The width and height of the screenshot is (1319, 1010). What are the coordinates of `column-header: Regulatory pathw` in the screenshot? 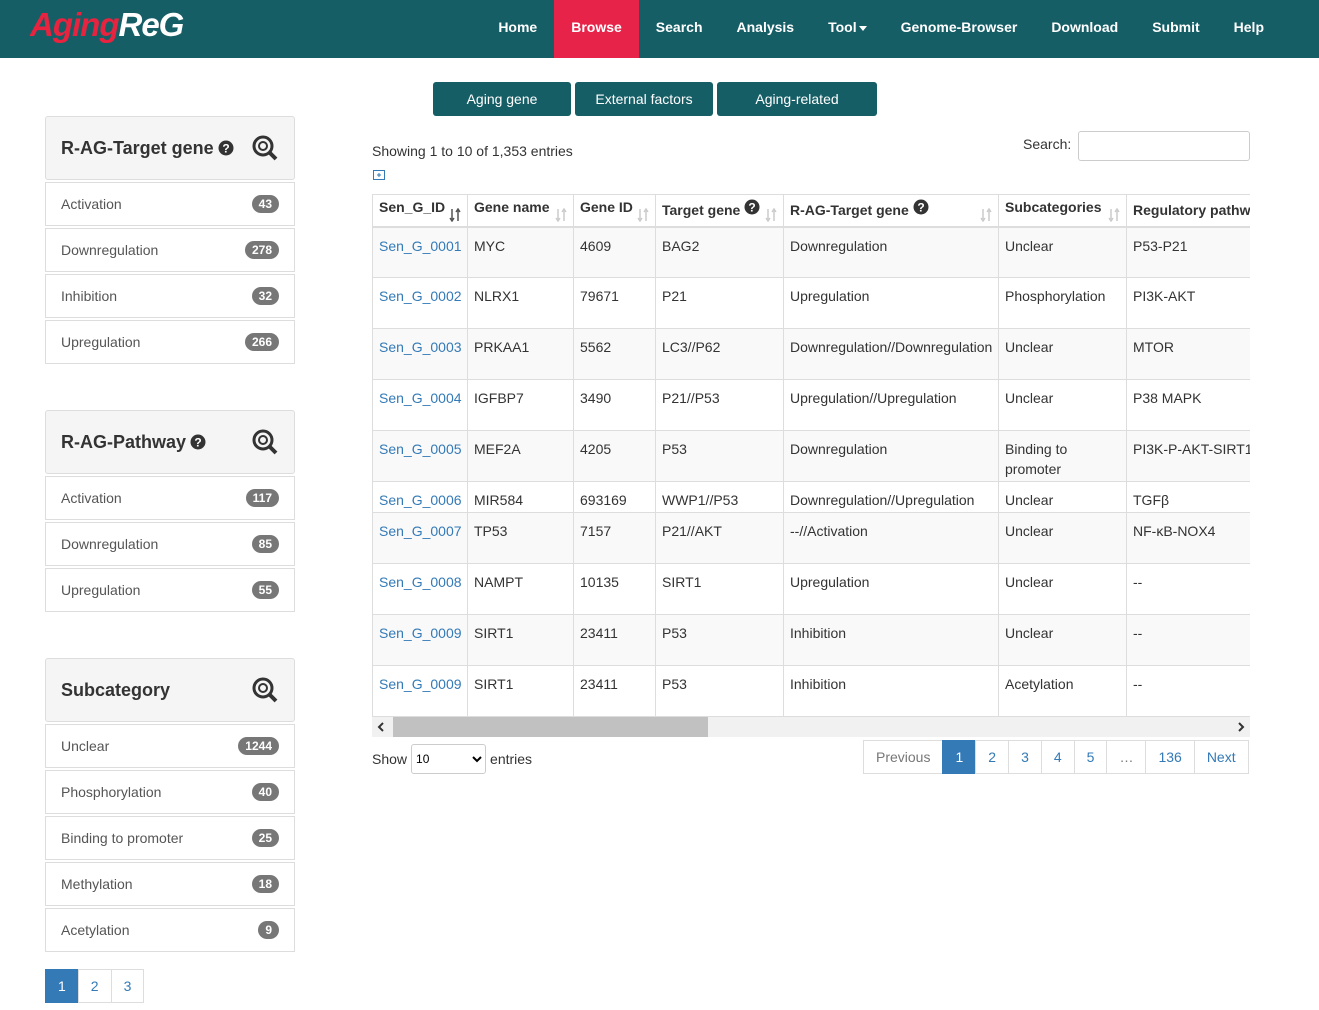 It's located at (1188, 211).